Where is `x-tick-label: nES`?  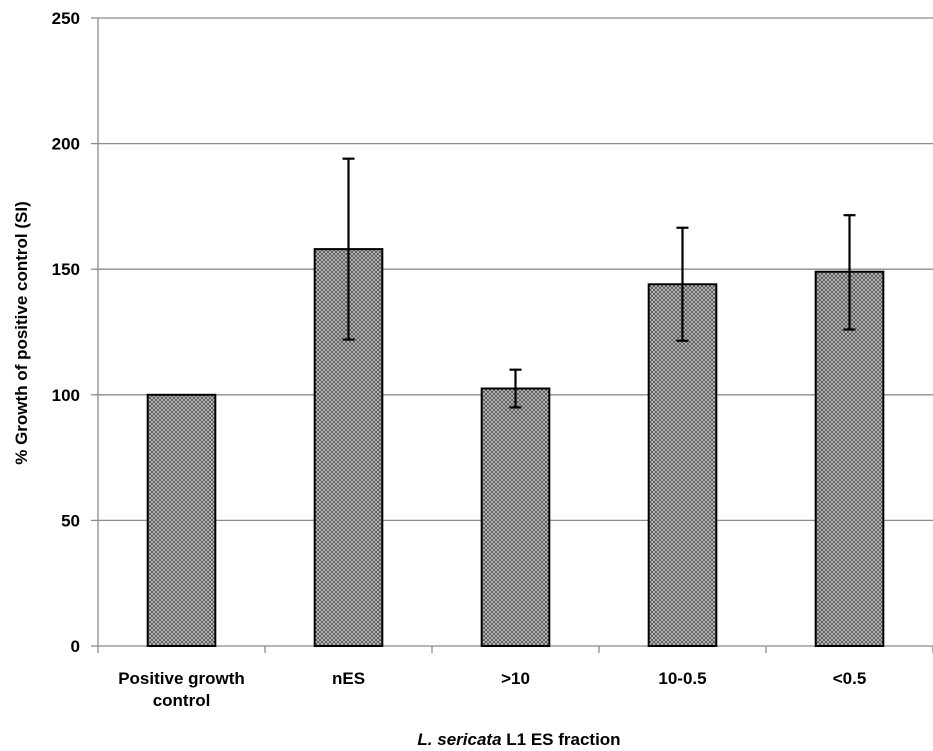
x-tick-label: nES is located at coordinates (348, 678).